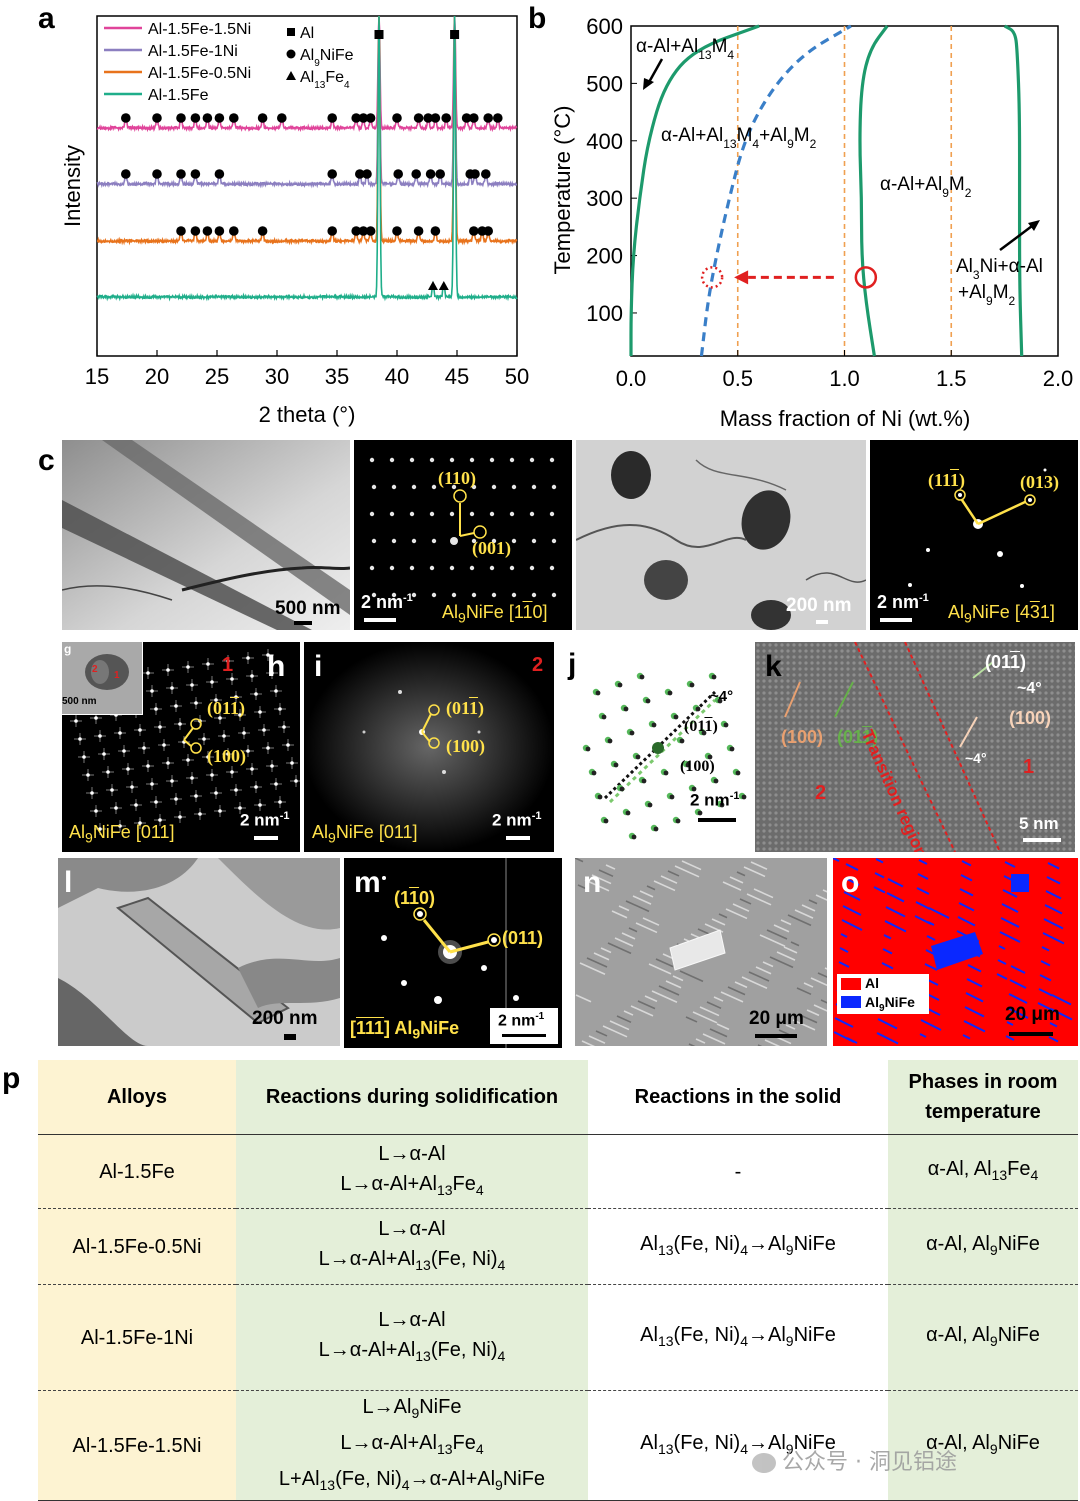 The height and width of the screenshot is (1501, 1080). I want to click on ebsd-phase-map-o: o Al Al9NiFe 20 μm, so click(955, 952).